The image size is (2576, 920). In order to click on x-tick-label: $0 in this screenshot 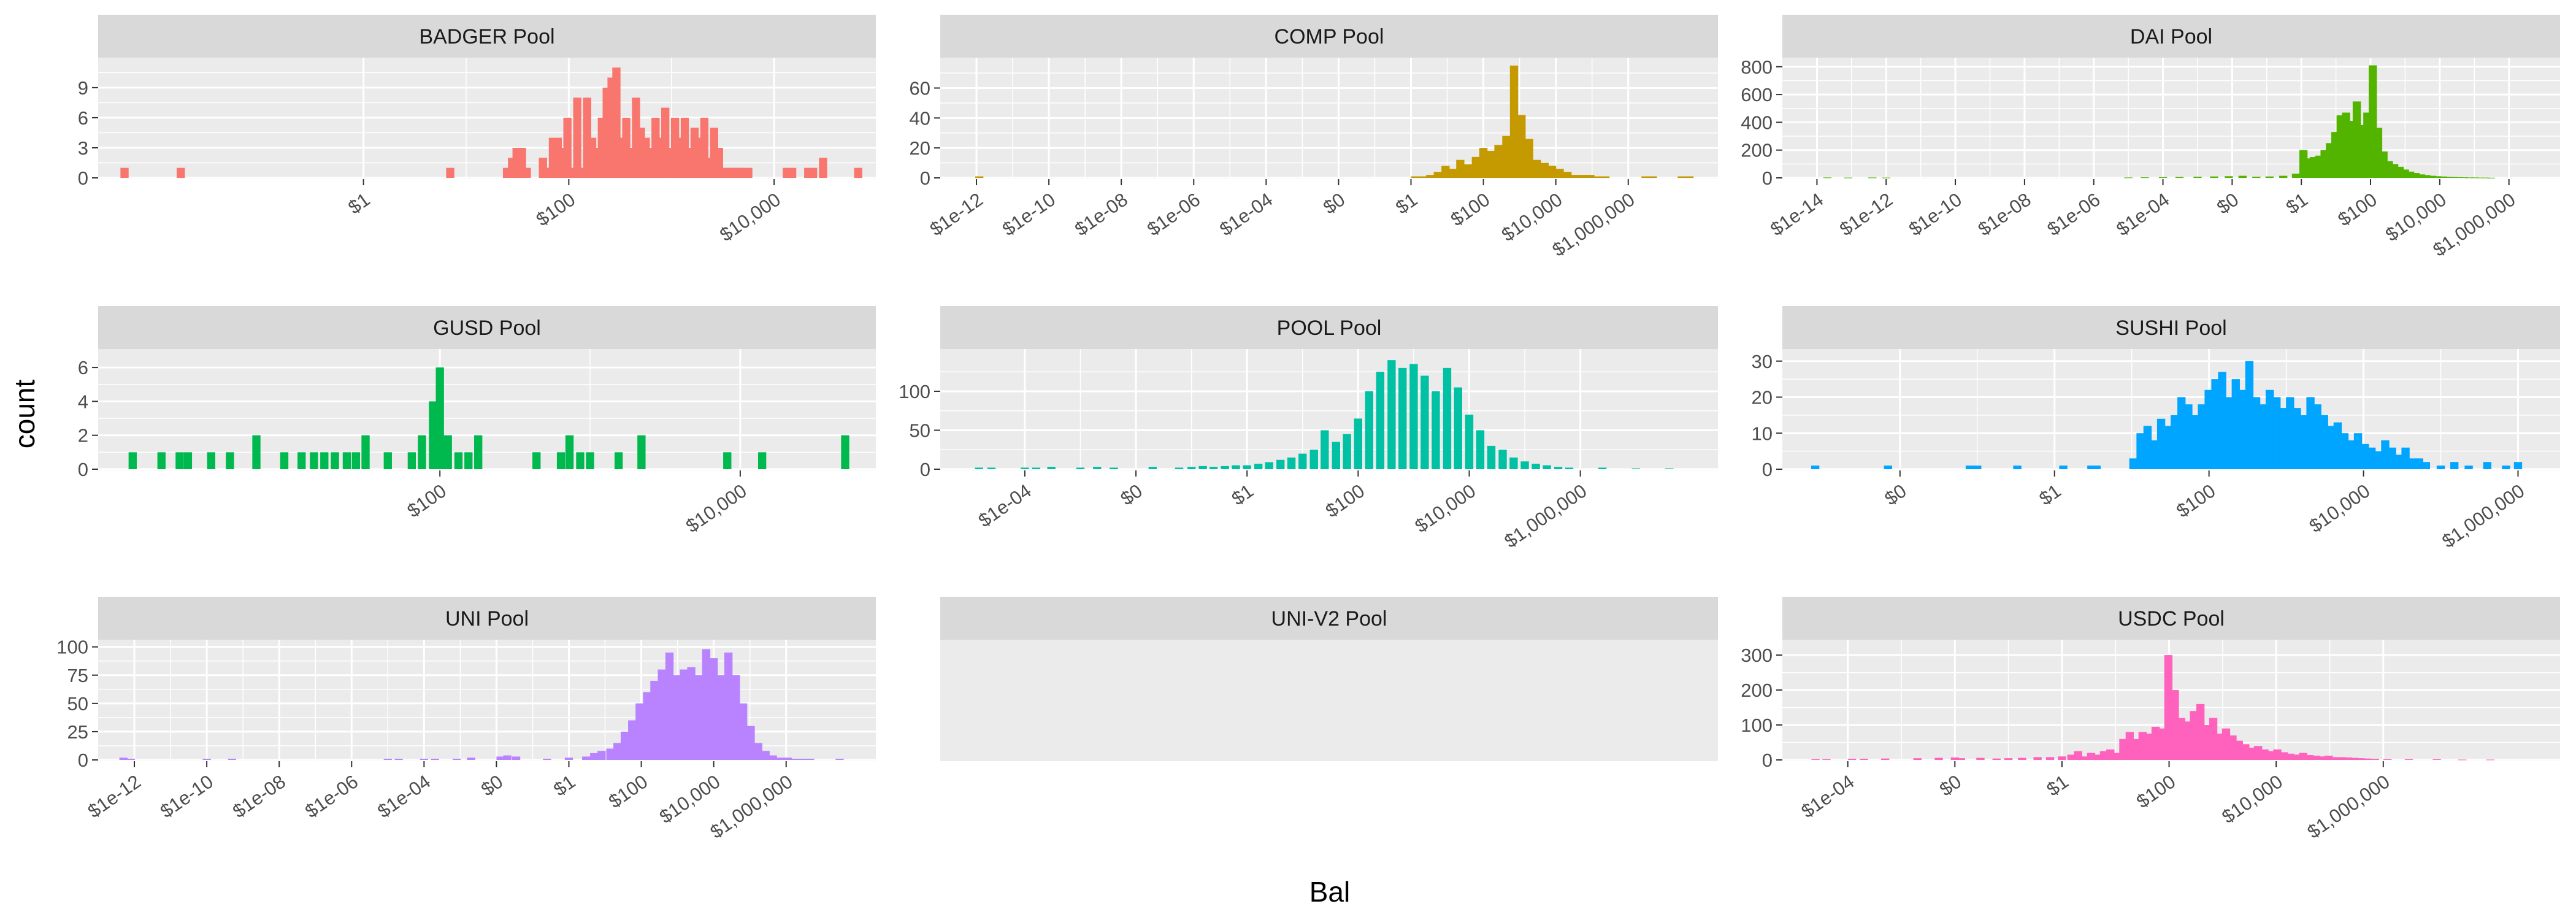, I will do `click(1334, 203)`.